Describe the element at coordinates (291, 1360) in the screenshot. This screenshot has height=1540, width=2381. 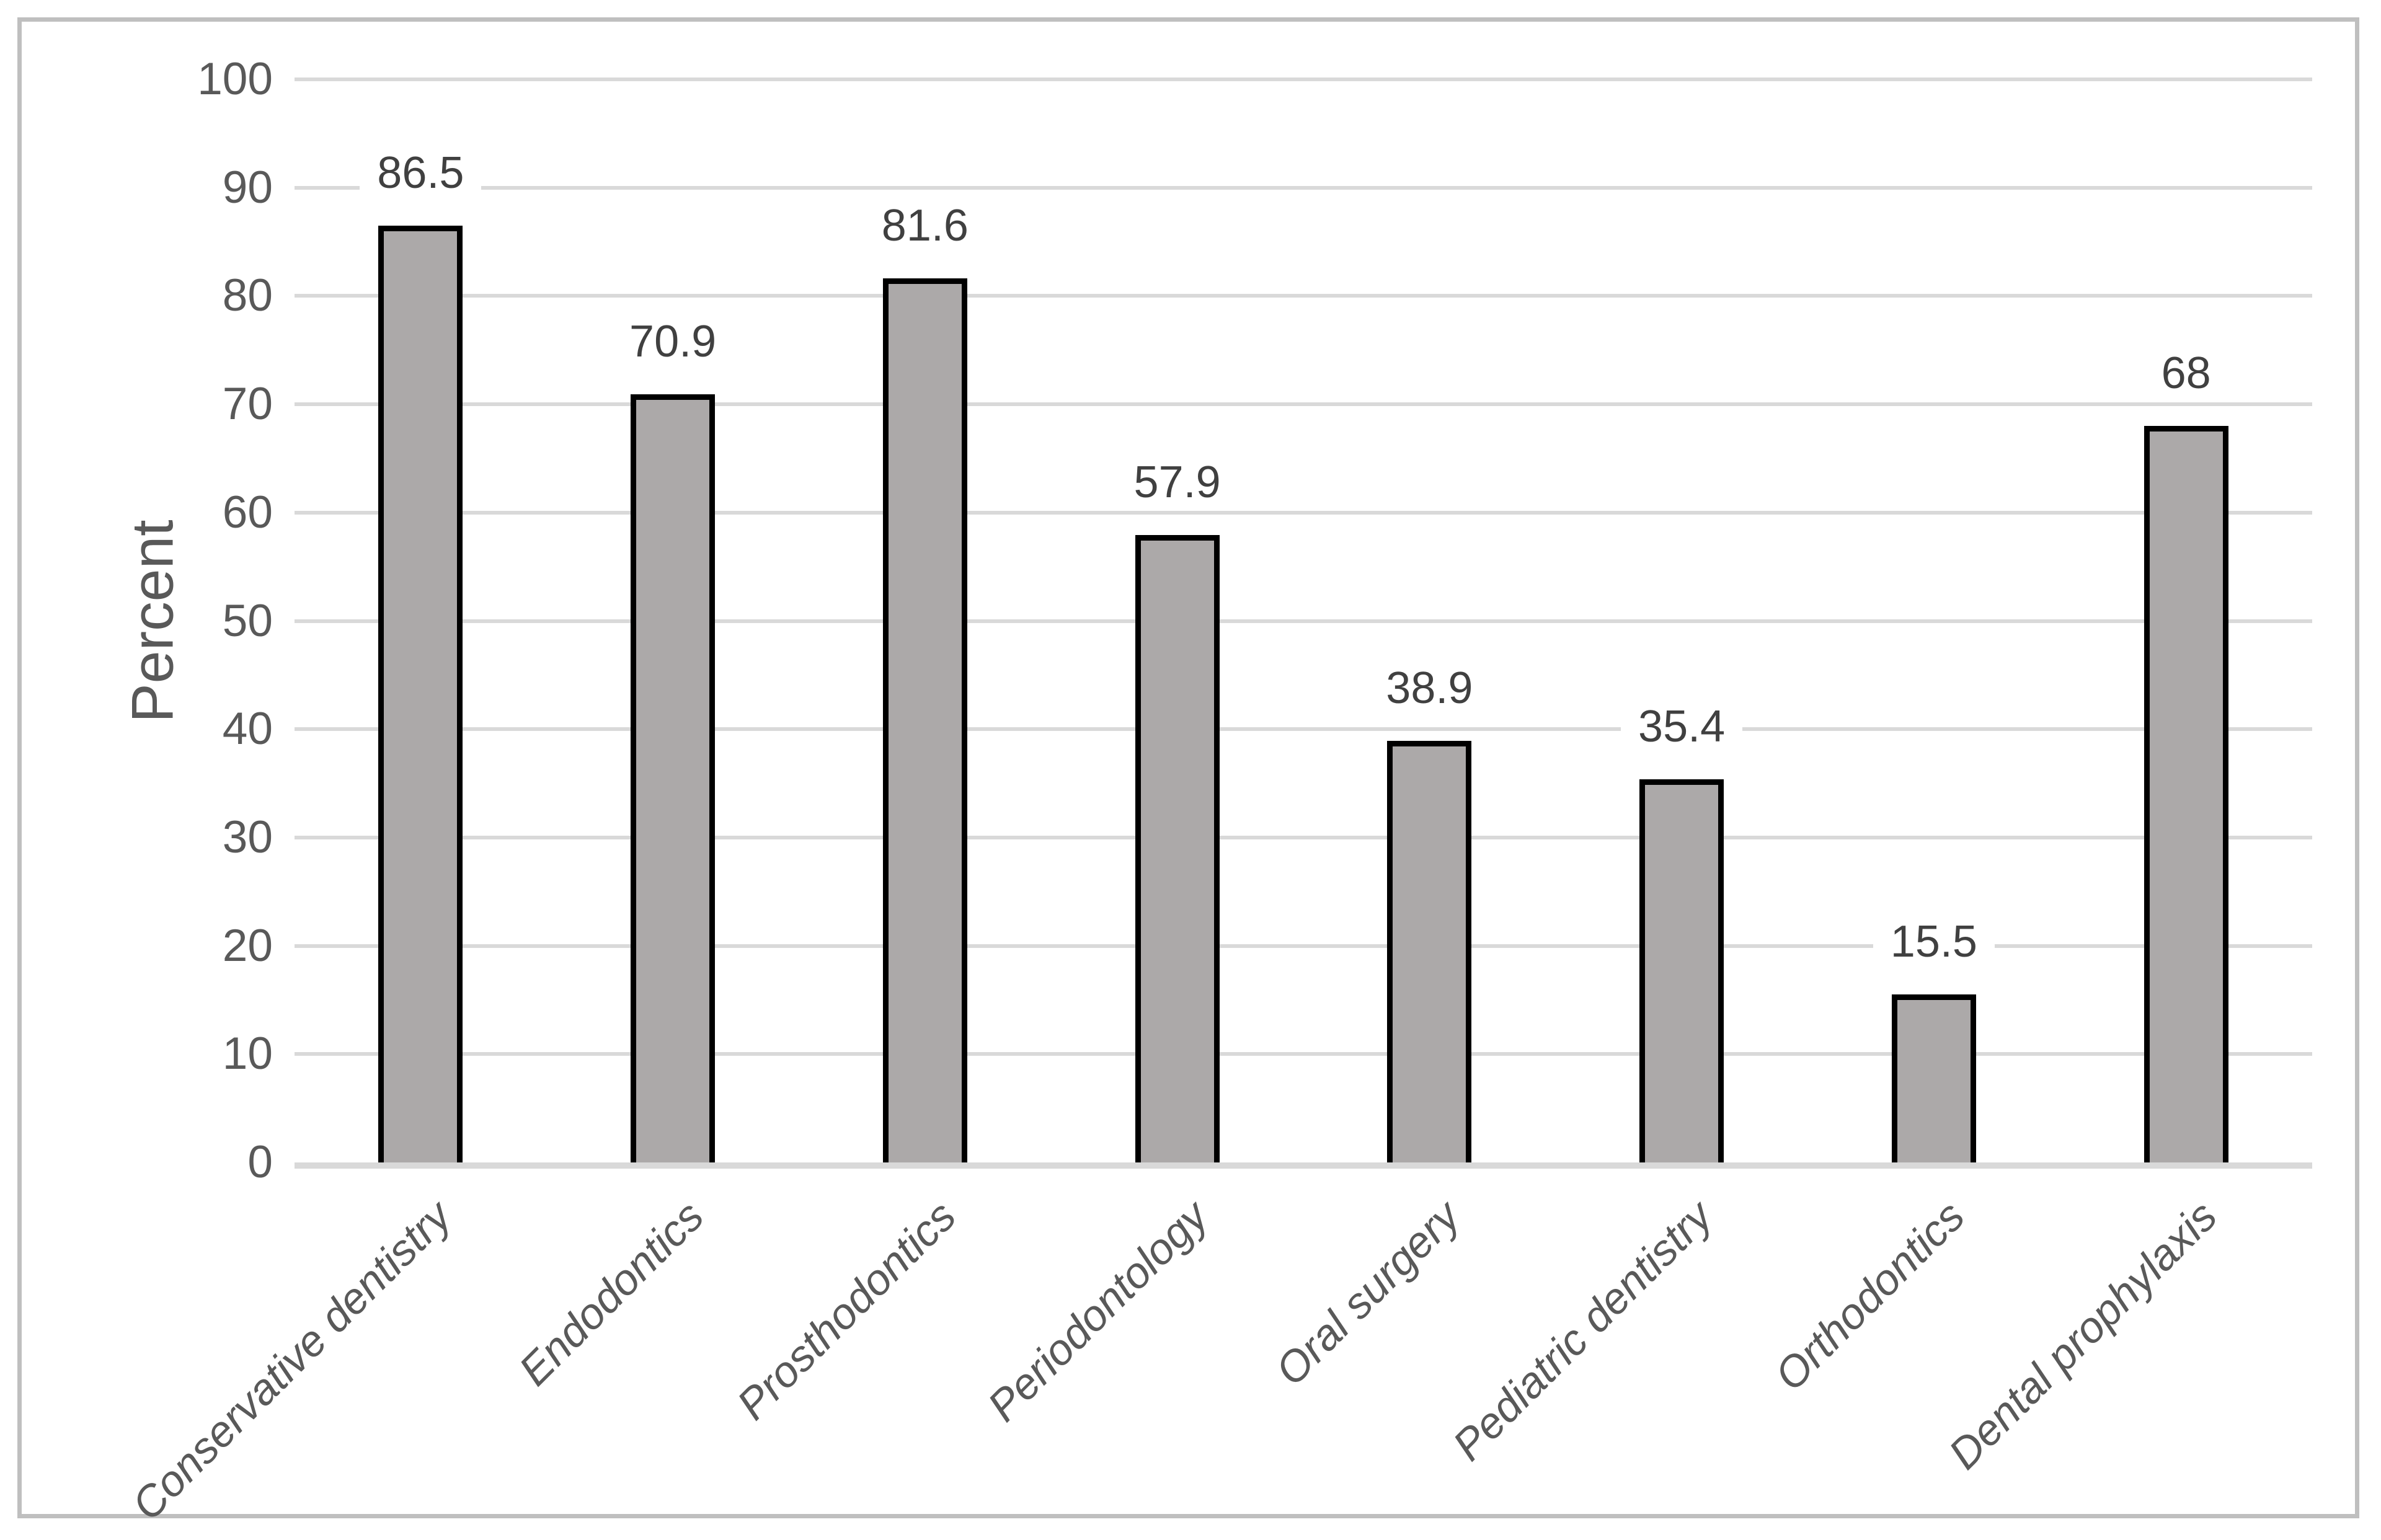
I see `x-category-label: Conservative dentistry` at that location.